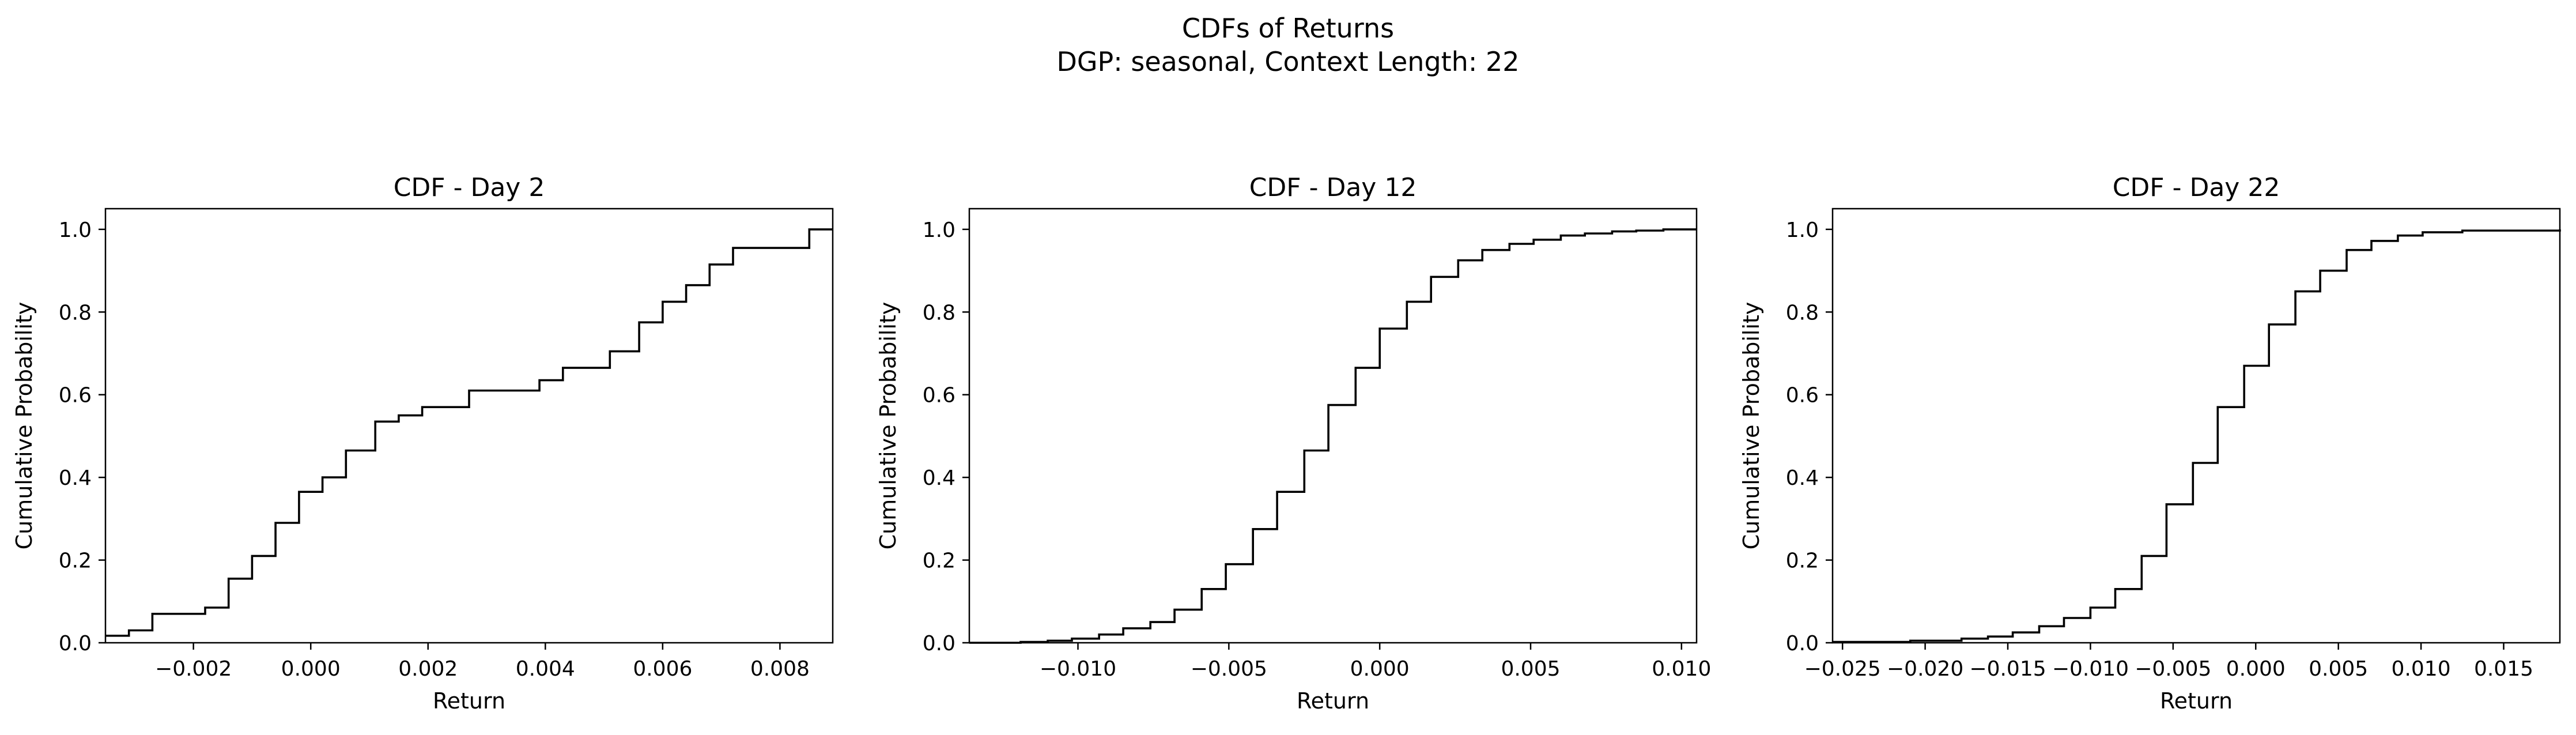 The width and height of the screenshot is (2576, 735). What do you see at coordinates (193, 669) in the screenshot?
I see `x-tick-label: −0.002` at bounding box center [193, 669].